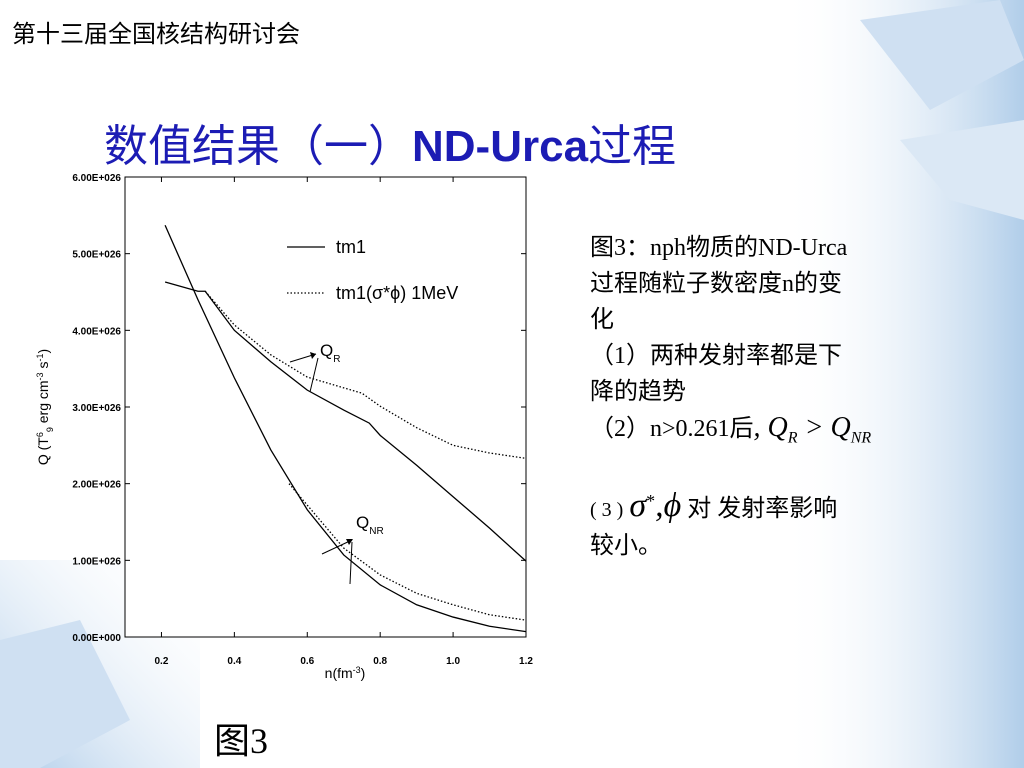 The height and width of the screenshot is (768, 1024). I want to click on note-text: 对 发射率影响, so click(762, 508).